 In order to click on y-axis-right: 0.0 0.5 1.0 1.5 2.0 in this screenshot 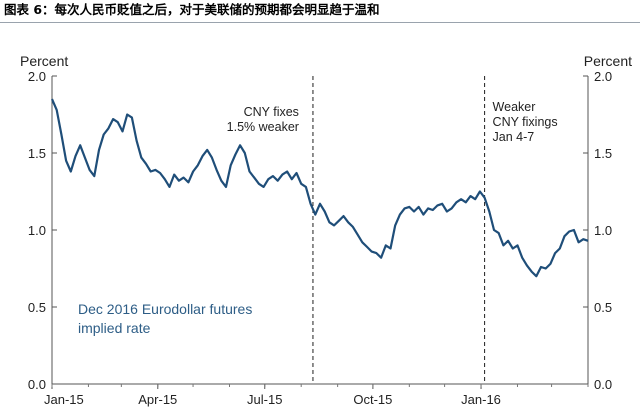, I will do `click(597, 230)`.